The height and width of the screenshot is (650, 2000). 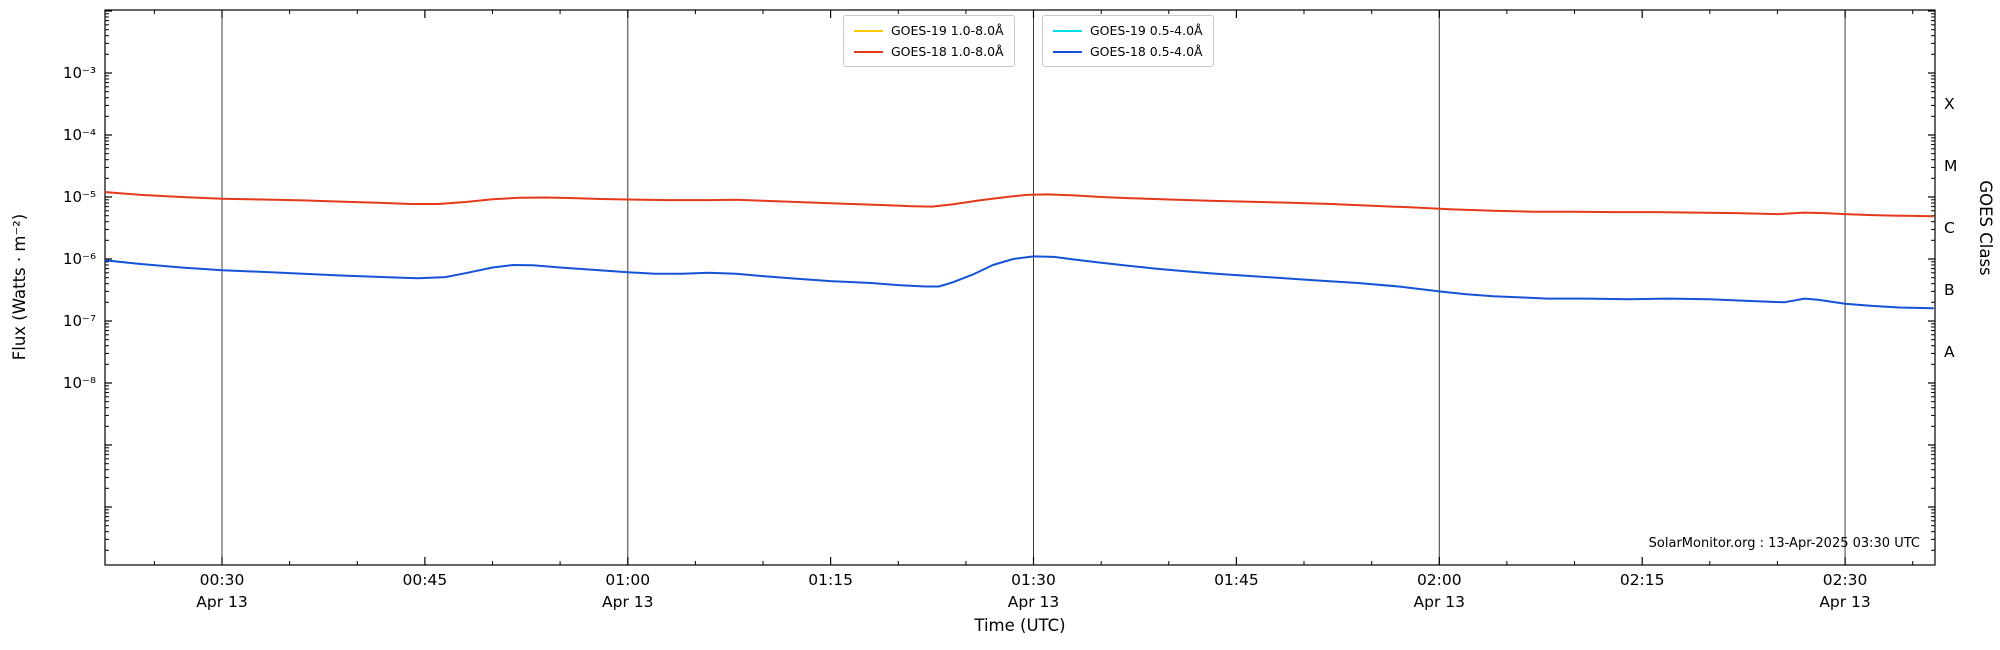 I want to click on y-tick-label: 10⁻⁶, so click(x=79, y=259).